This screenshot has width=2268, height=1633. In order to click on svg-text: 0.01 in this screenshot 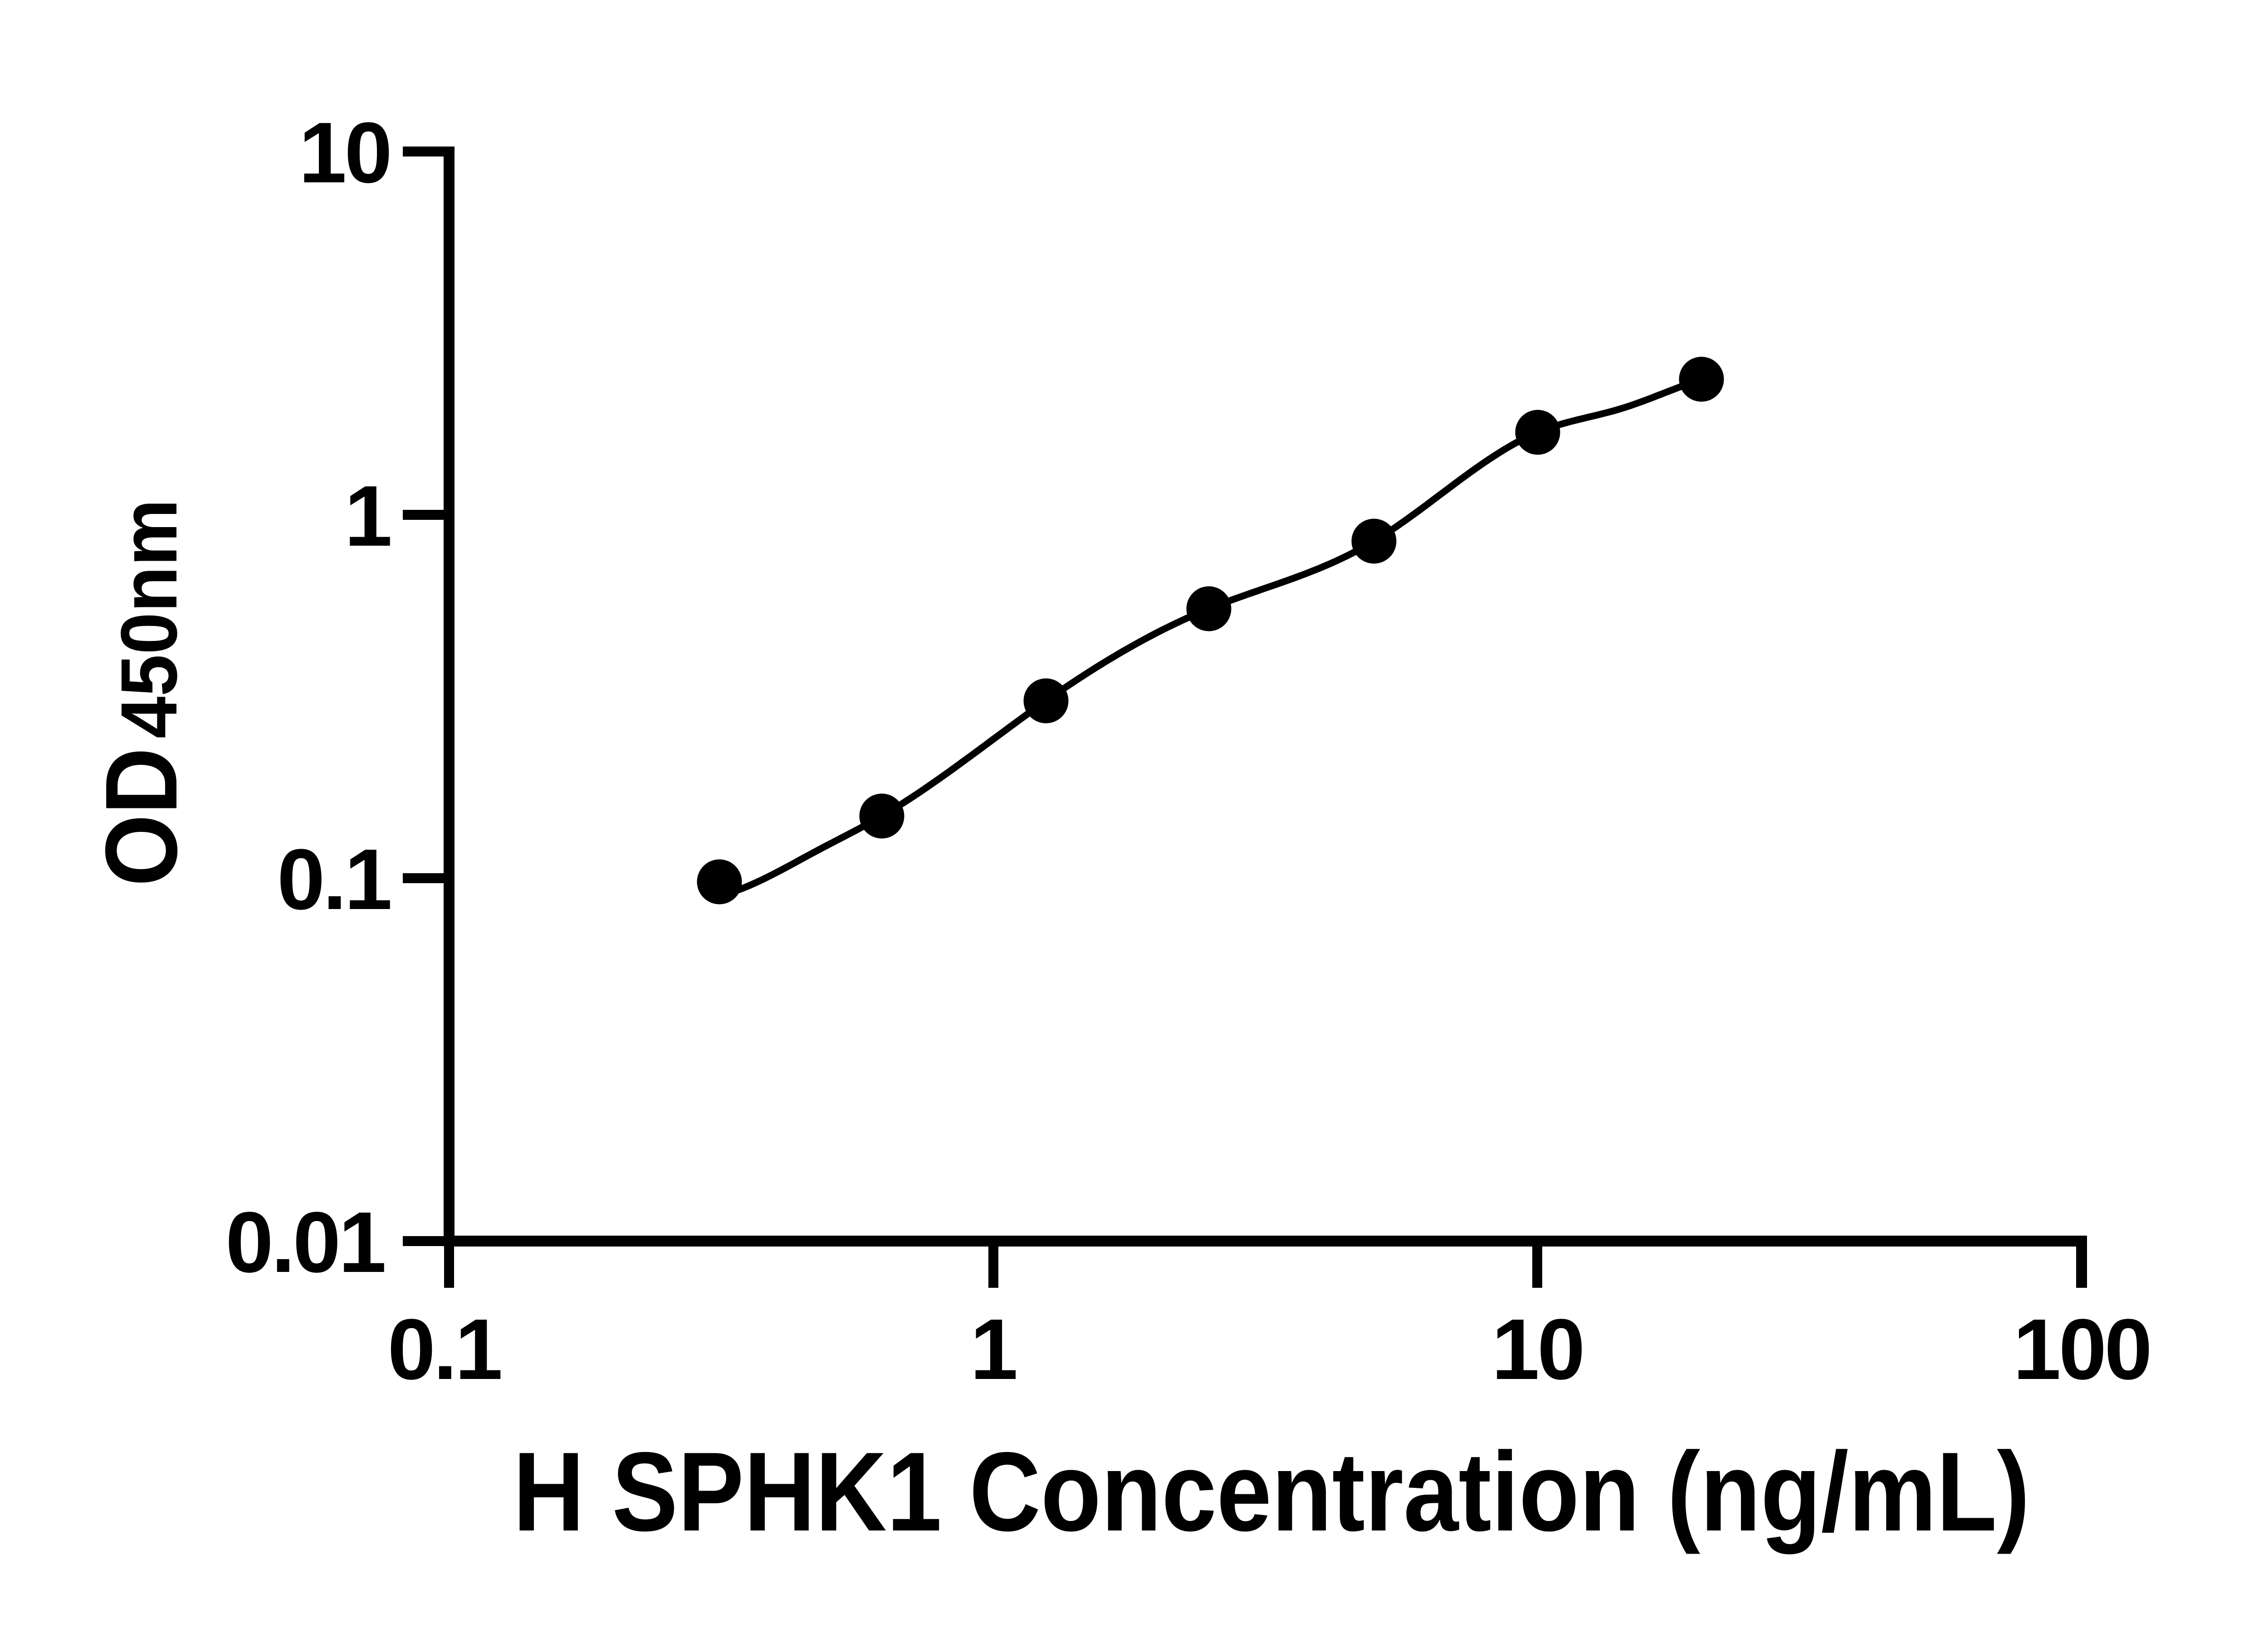, I will do `click(304, 1242)`.